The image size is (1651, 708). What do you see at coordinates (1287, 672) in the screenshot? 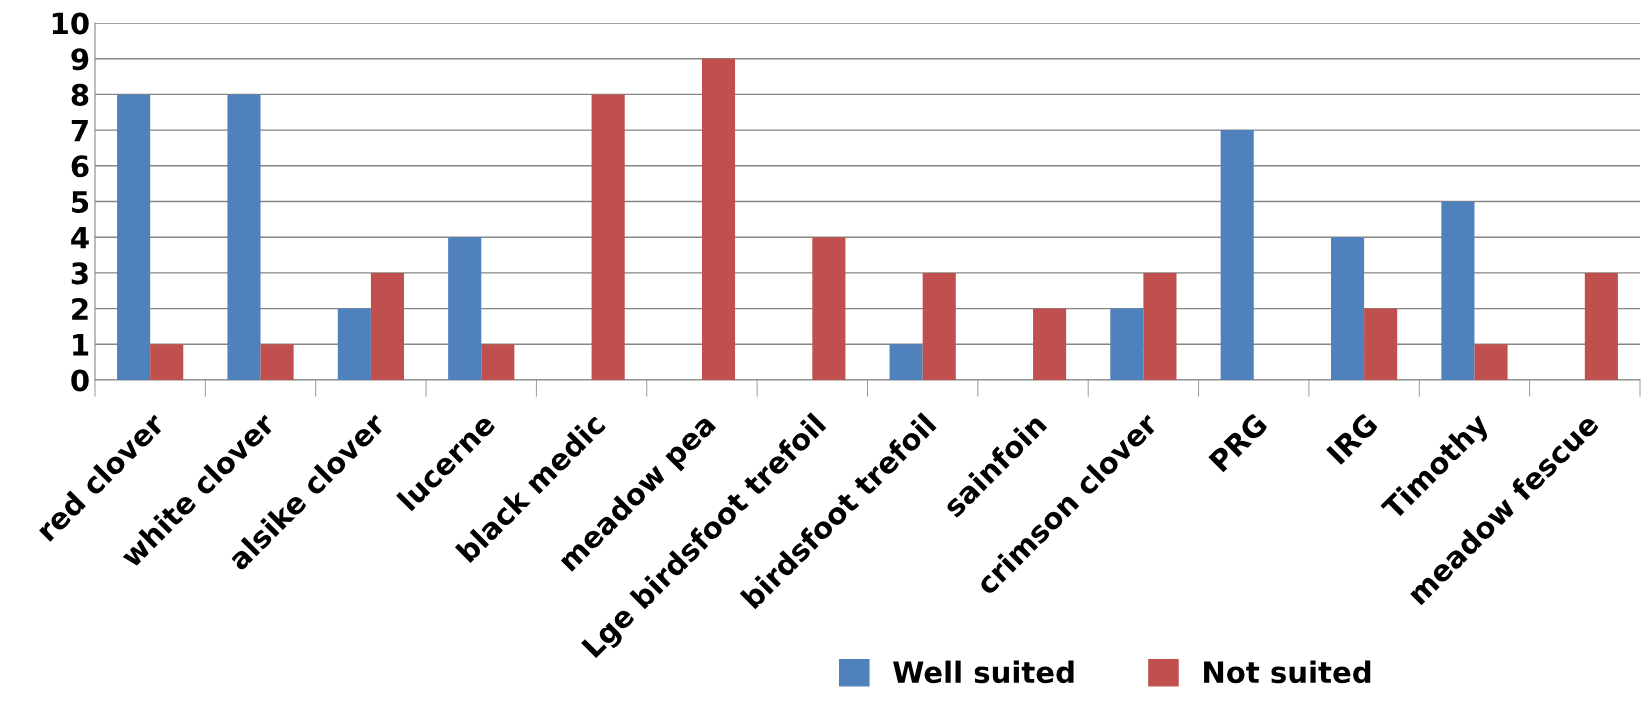
I see `legend-label: Not suited` at bounding box center [1287, 672].